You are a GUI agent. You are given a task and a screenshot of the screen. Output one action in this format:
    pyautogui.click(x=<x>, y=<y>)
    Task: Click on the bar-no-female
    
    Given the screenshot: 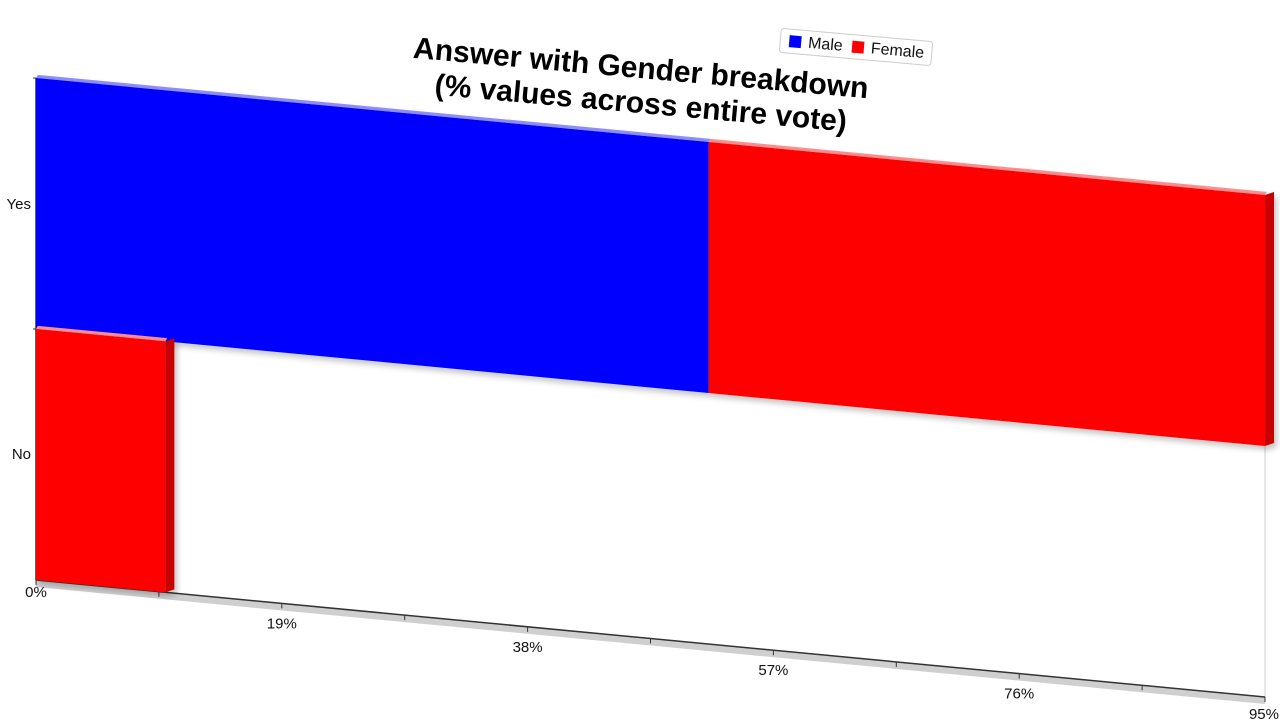 What is the action you would take?
    pyautogui.click(x=105, y=459)
    